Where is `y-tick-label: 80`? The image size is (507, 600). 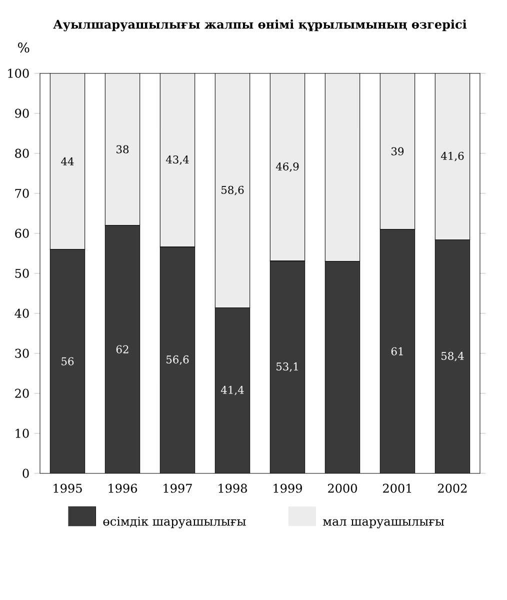
y-tick-label: 80 is located at coordinates (22, 153).